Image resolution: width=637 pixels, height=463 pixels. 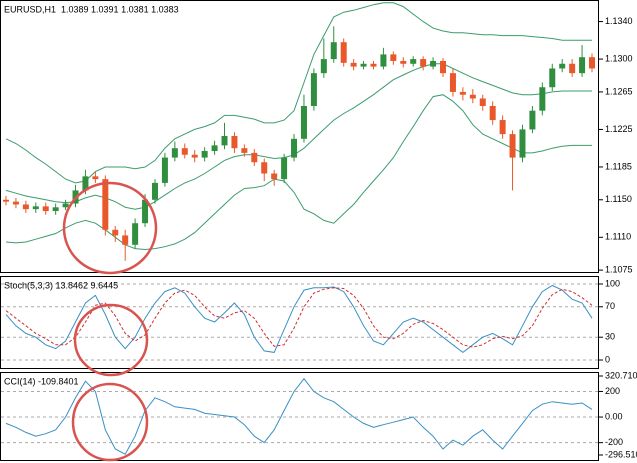 What do you see at coordinates (619, 58) in the screenshot?
I see `y-tick-label: 1.1300` at bounding box center [619, 58].